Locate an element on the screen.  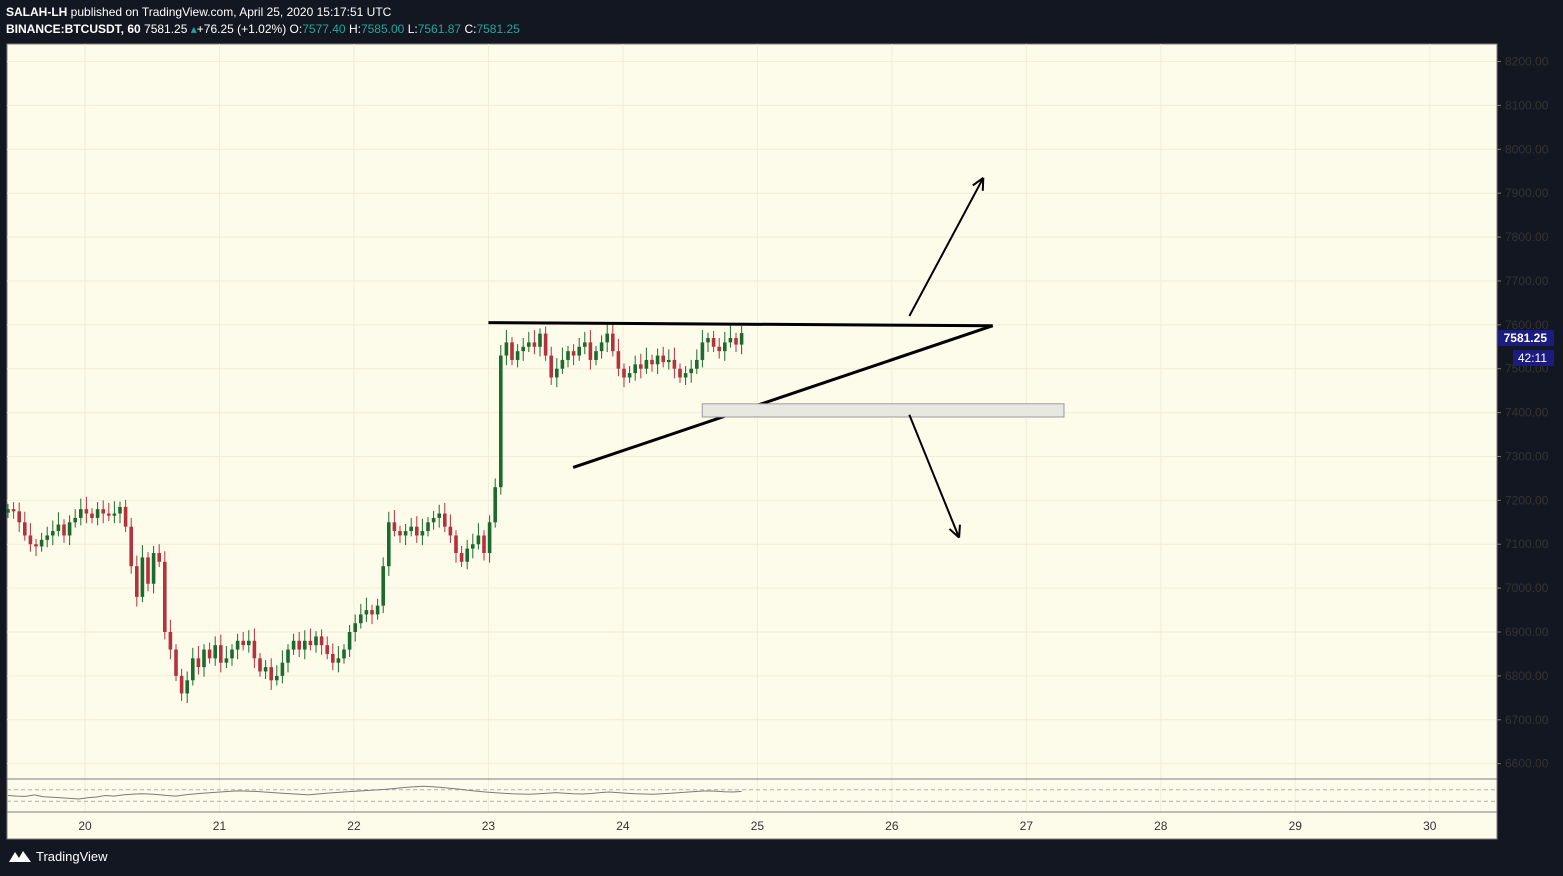
time-tick-label: 30 is located at coordinates (1430, 826).